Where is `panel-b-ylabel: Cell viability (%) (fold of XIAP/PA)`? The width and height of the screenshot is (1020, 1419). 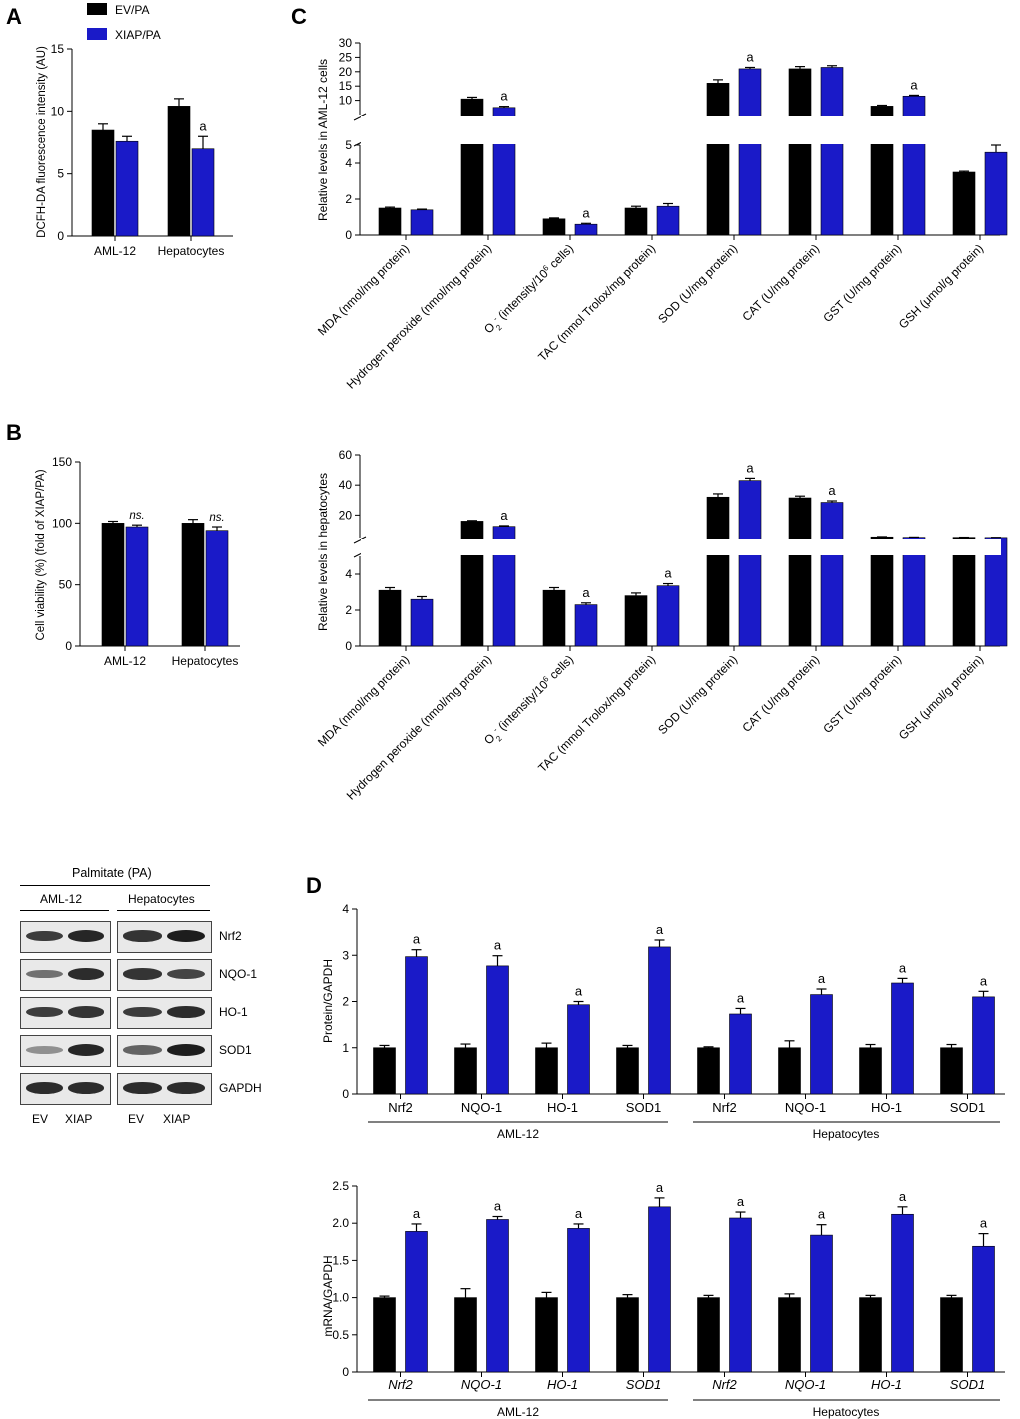 panel-b-ylabel: Cell viability (%) (fold of XIAP/PA) is located at coordinates (41, 554).